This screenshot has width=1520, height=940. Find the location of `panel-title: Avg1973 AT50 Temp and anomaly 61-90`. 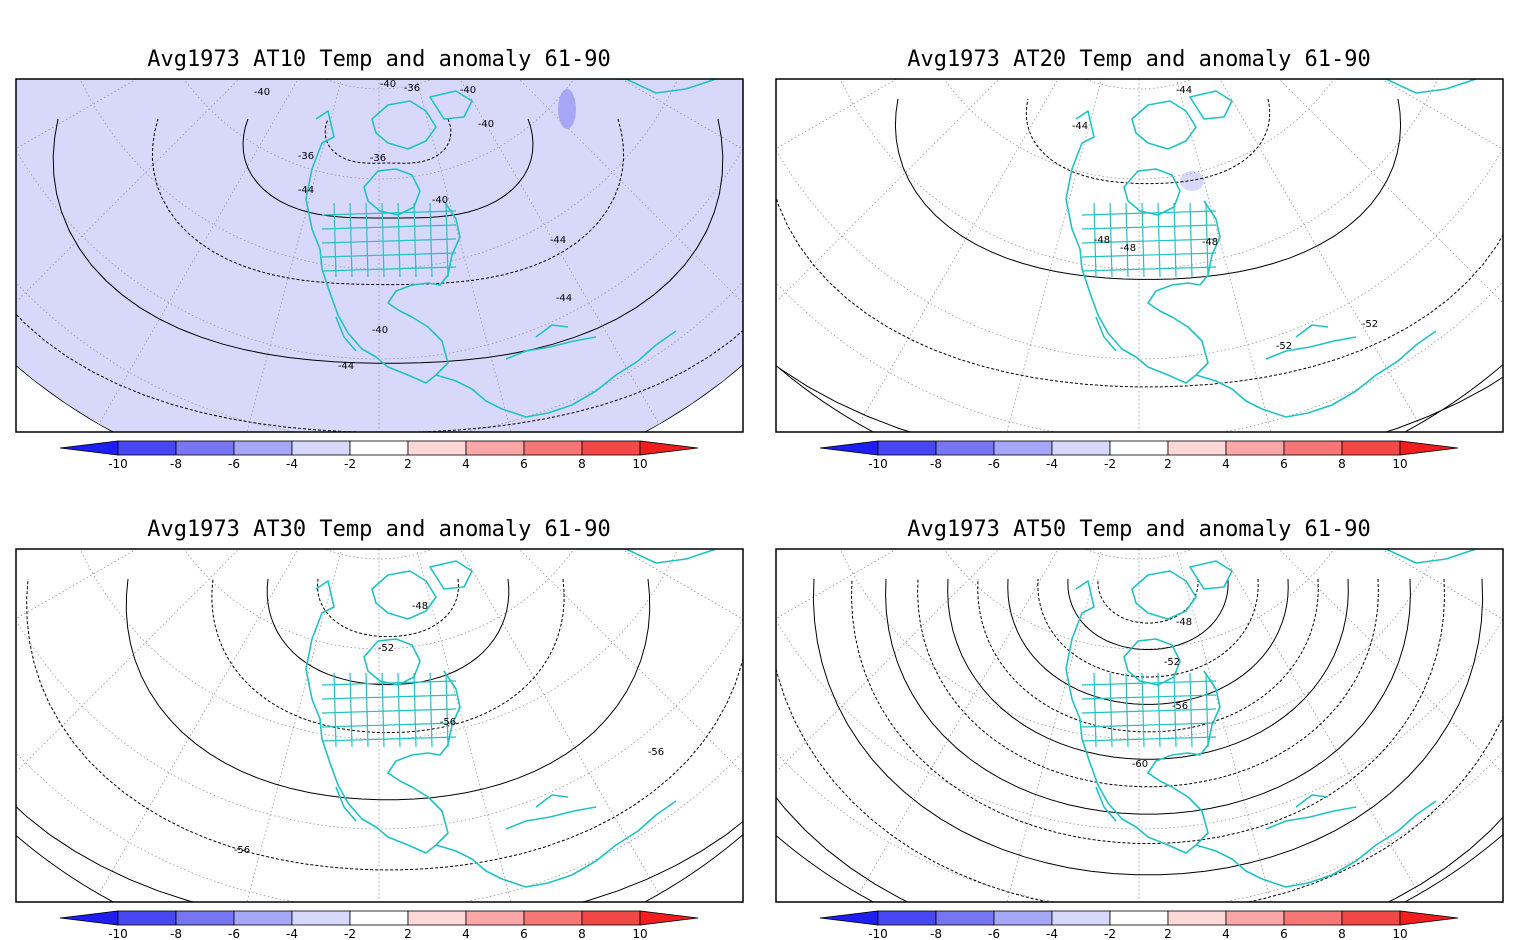

panel-title: Avg1973 AT50 Temp and anomaly 61-90 is located at coordinates (1139, 529).